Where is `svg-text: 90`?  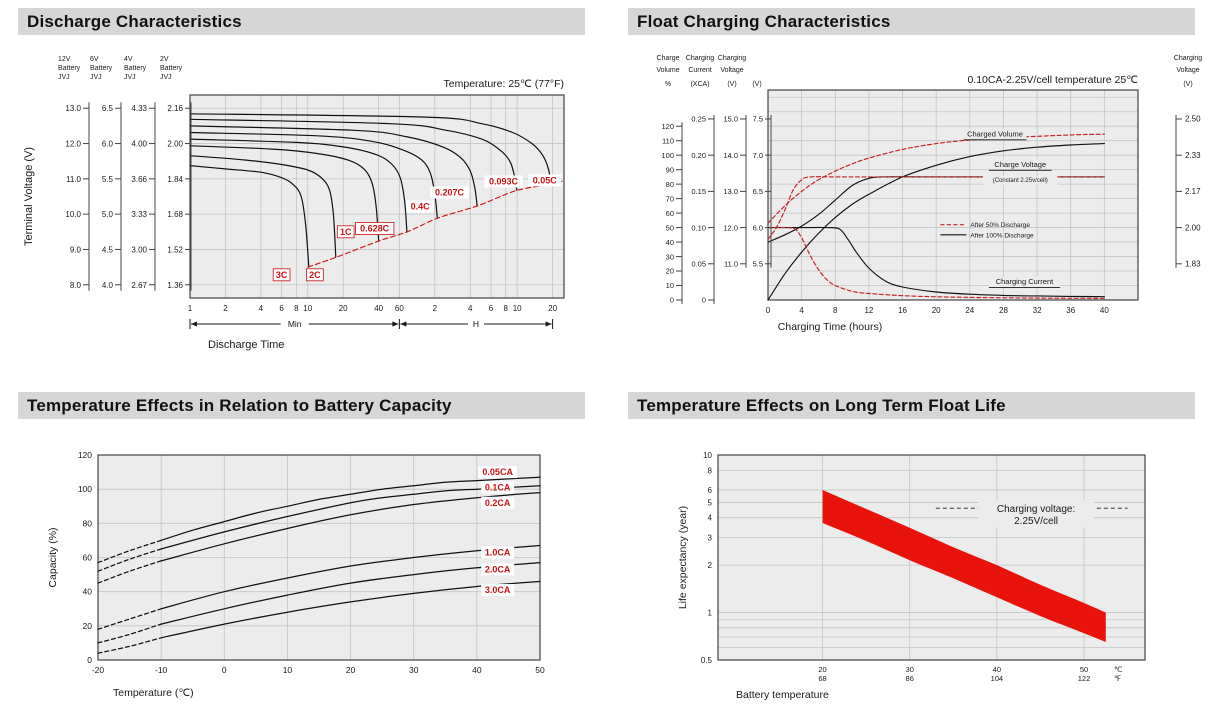 svg-text: 90 is located at coordinates (670, 169).